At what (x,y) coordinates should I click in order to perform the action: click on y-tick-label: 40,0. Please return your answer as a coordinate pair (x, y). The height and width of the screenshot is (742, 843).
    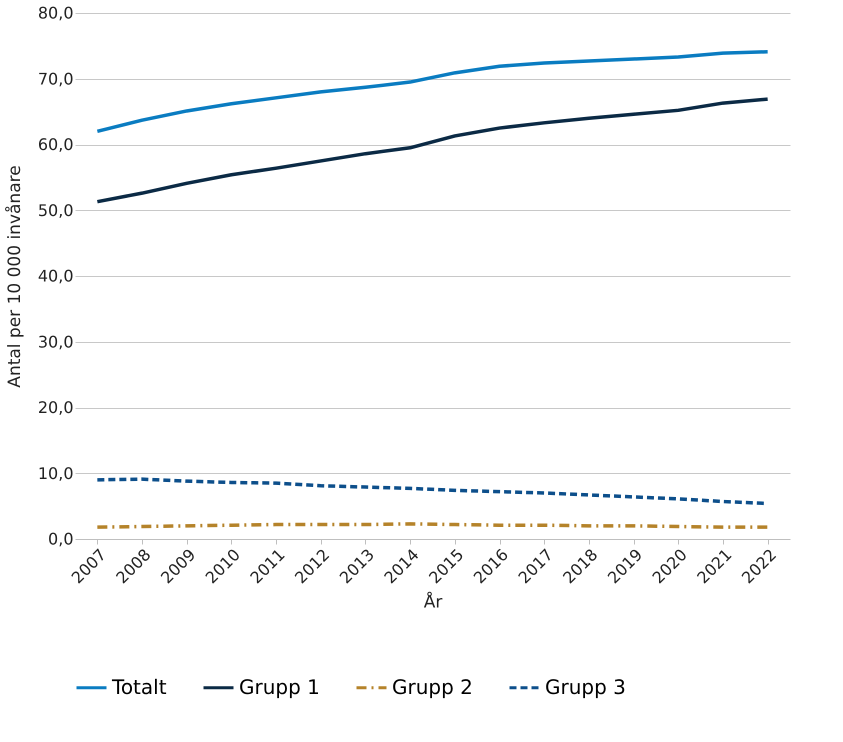
    Looking at the image, I should click on (56, 276).